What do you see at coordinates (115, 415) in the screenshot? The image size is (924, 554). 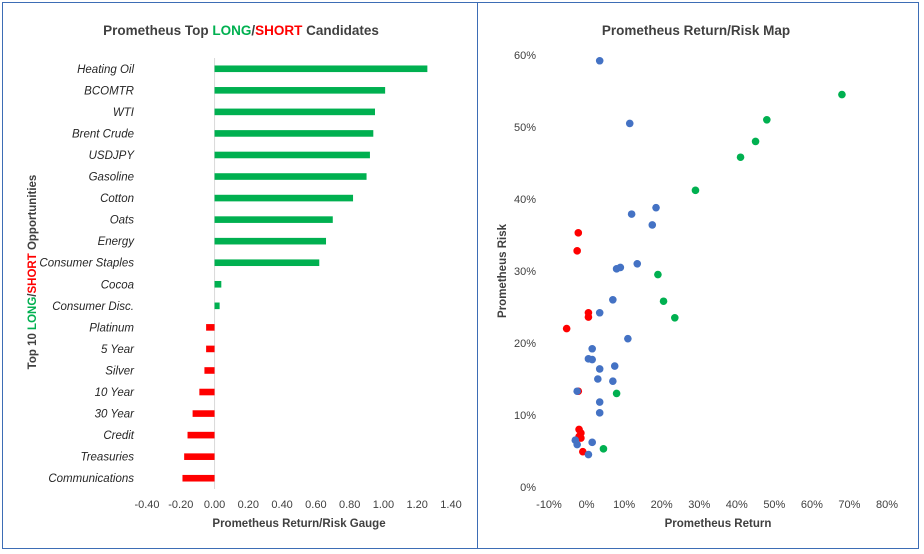 I see `category-label: 30 Year` at bounding box center [115, 415].